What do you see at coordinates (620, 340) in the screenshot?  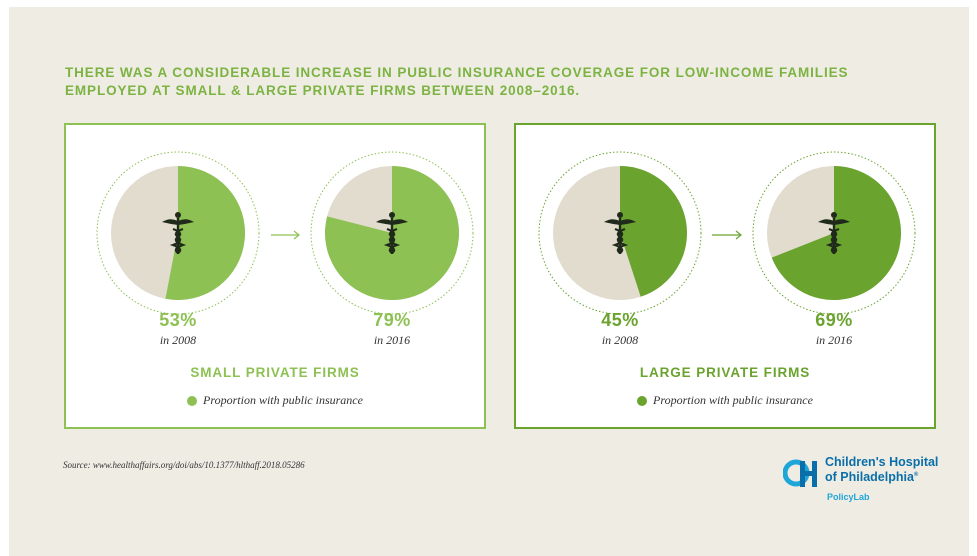 I see `year-label-large-2008: in 2008` at bounding box center [620, 340].